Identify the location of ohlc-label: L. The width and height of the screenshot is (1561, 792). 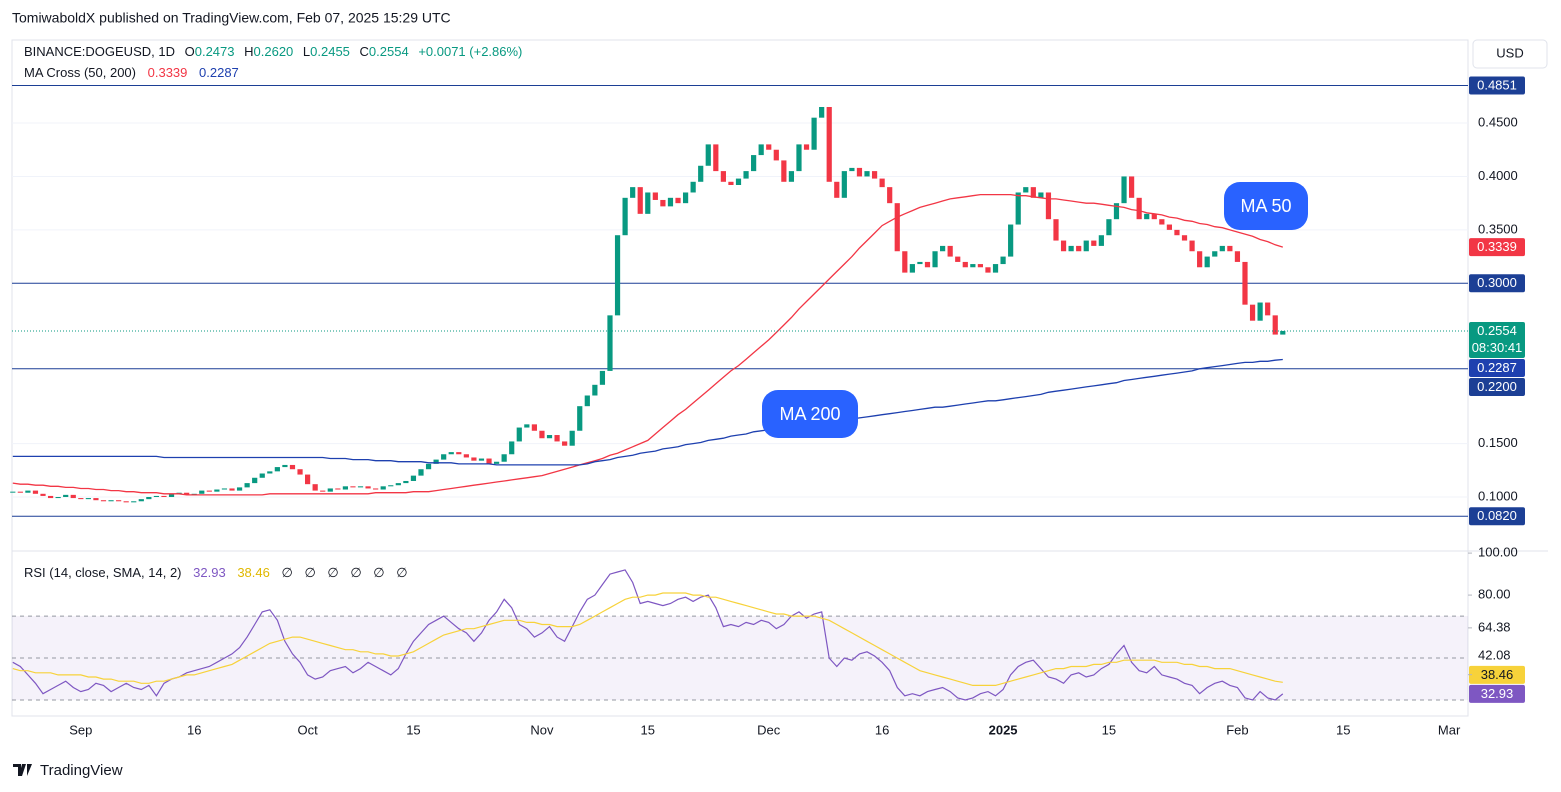
(306, 51).